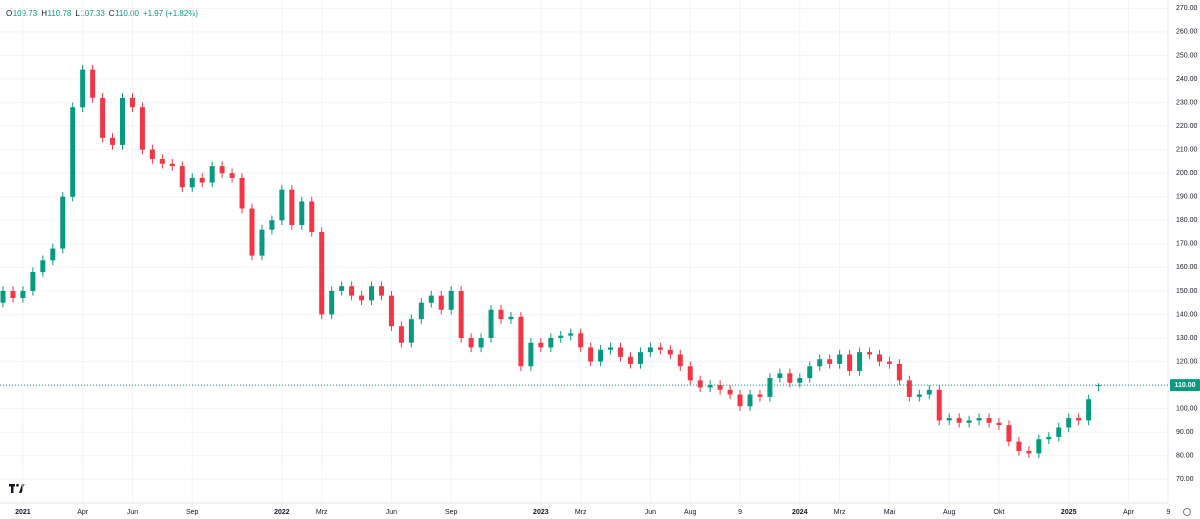 Image resolution: width=1200 pixels, height=519 pixels. Describe the element at coordinates (1187, 126) in the screenshot. I see `y-tick-label: 220.00` at that location.